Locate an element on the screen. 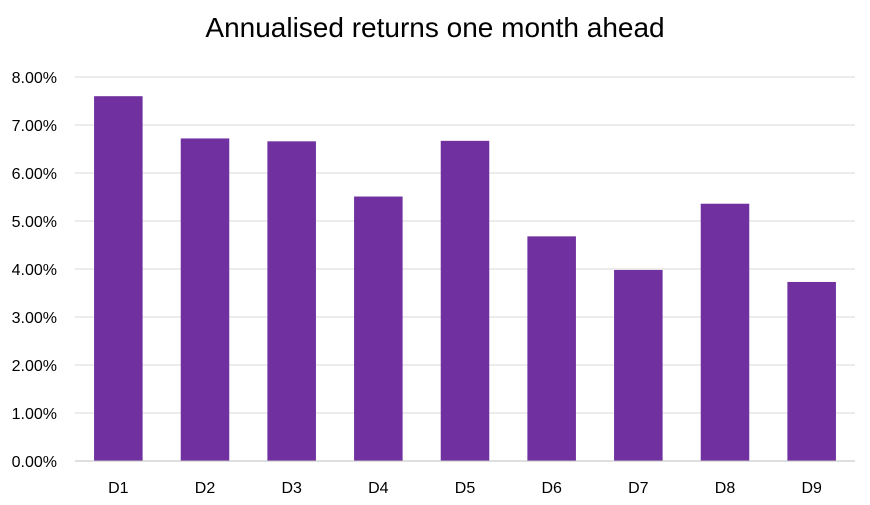  x-tick-label: D5 is located at coordinates (465, 488).